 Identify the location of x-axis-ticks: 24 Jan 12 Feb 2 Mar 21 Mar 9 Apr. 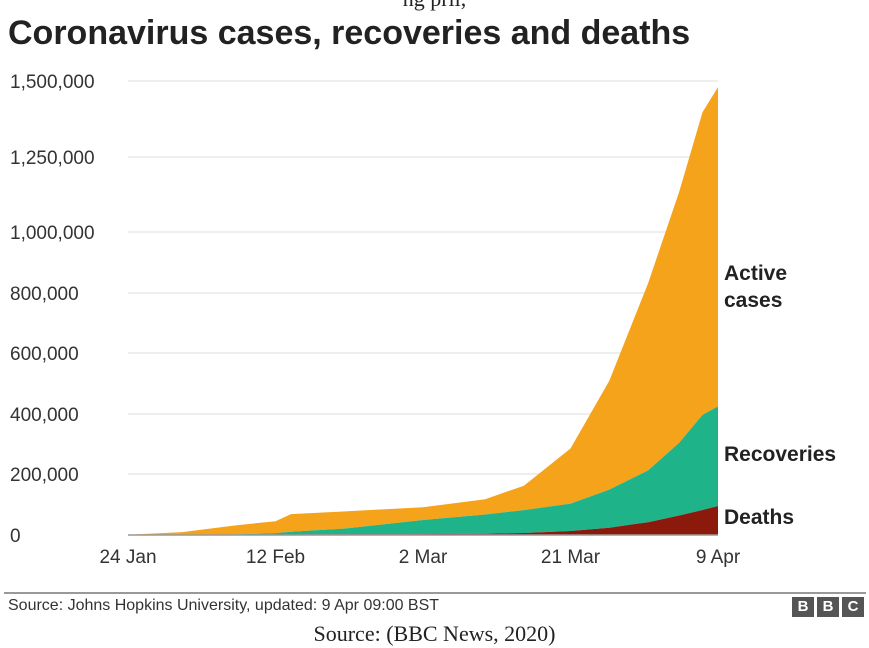
(419, 557).